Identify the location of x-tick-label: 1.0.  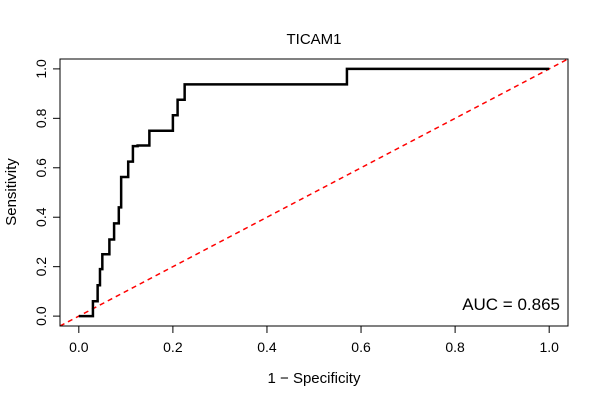
(549, 347).